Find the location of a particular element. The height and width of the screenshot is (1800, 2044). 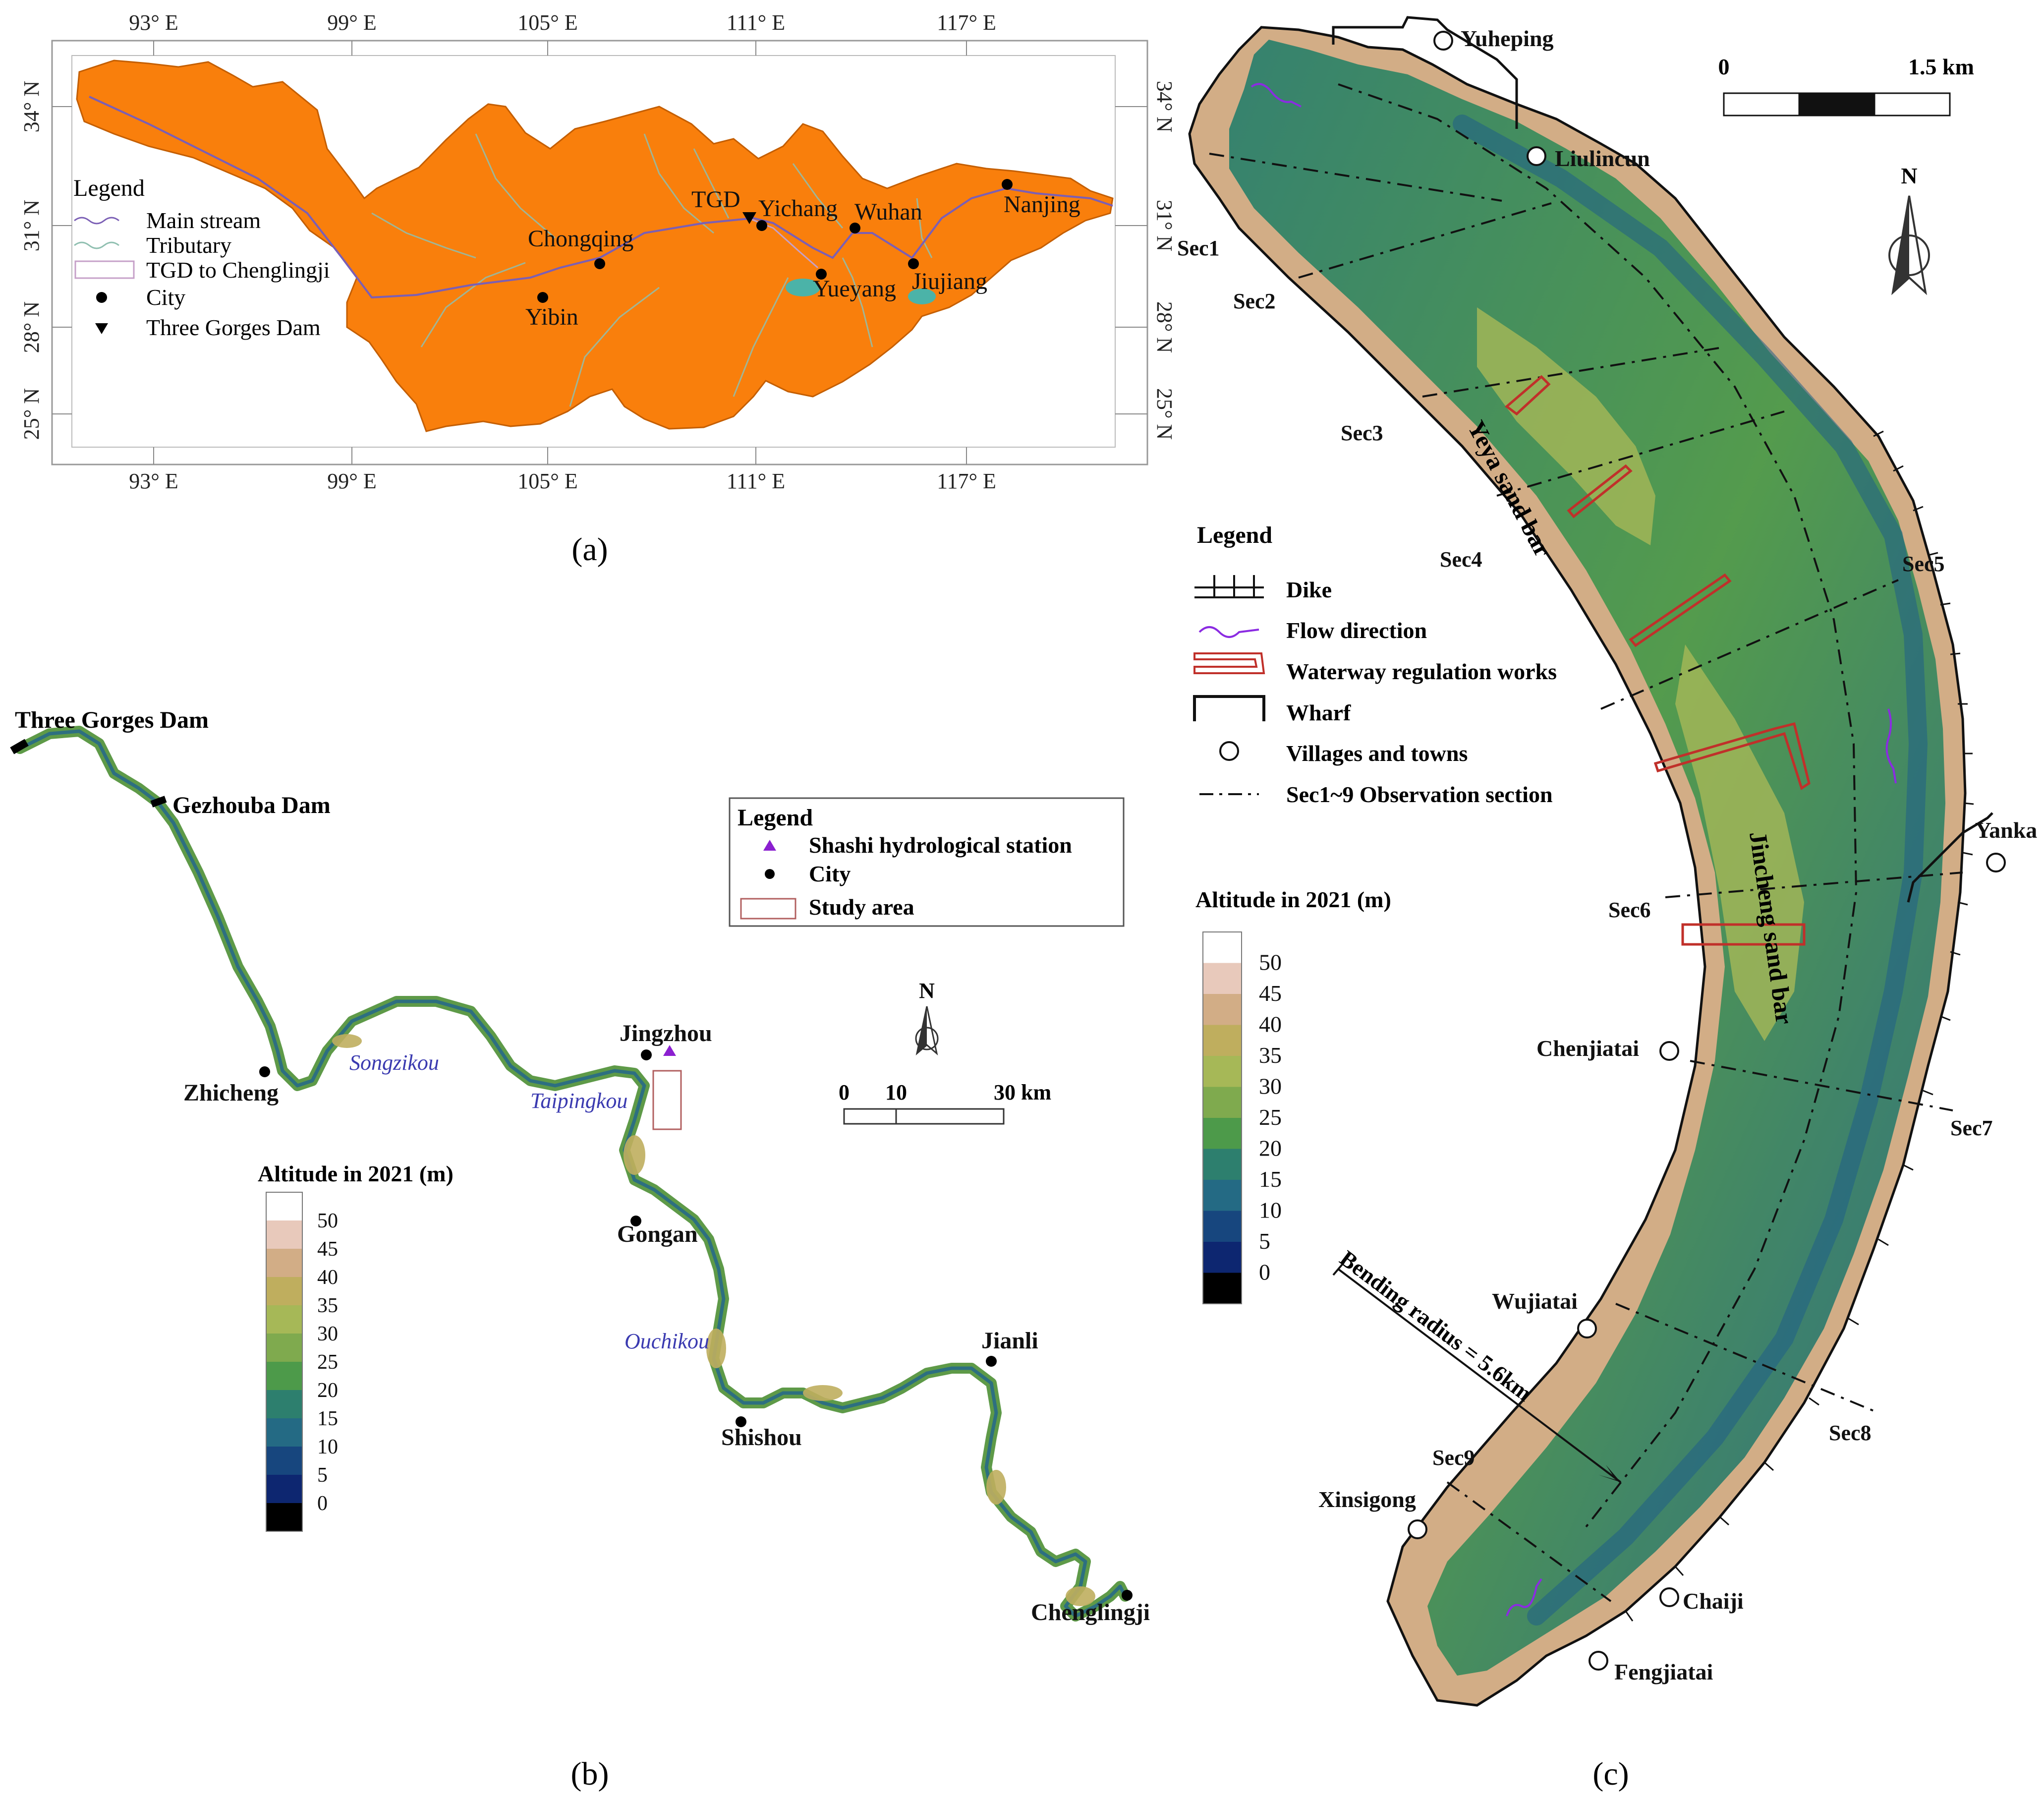

lon-bottom-99: 99° E is located at coordinates (351, 481).